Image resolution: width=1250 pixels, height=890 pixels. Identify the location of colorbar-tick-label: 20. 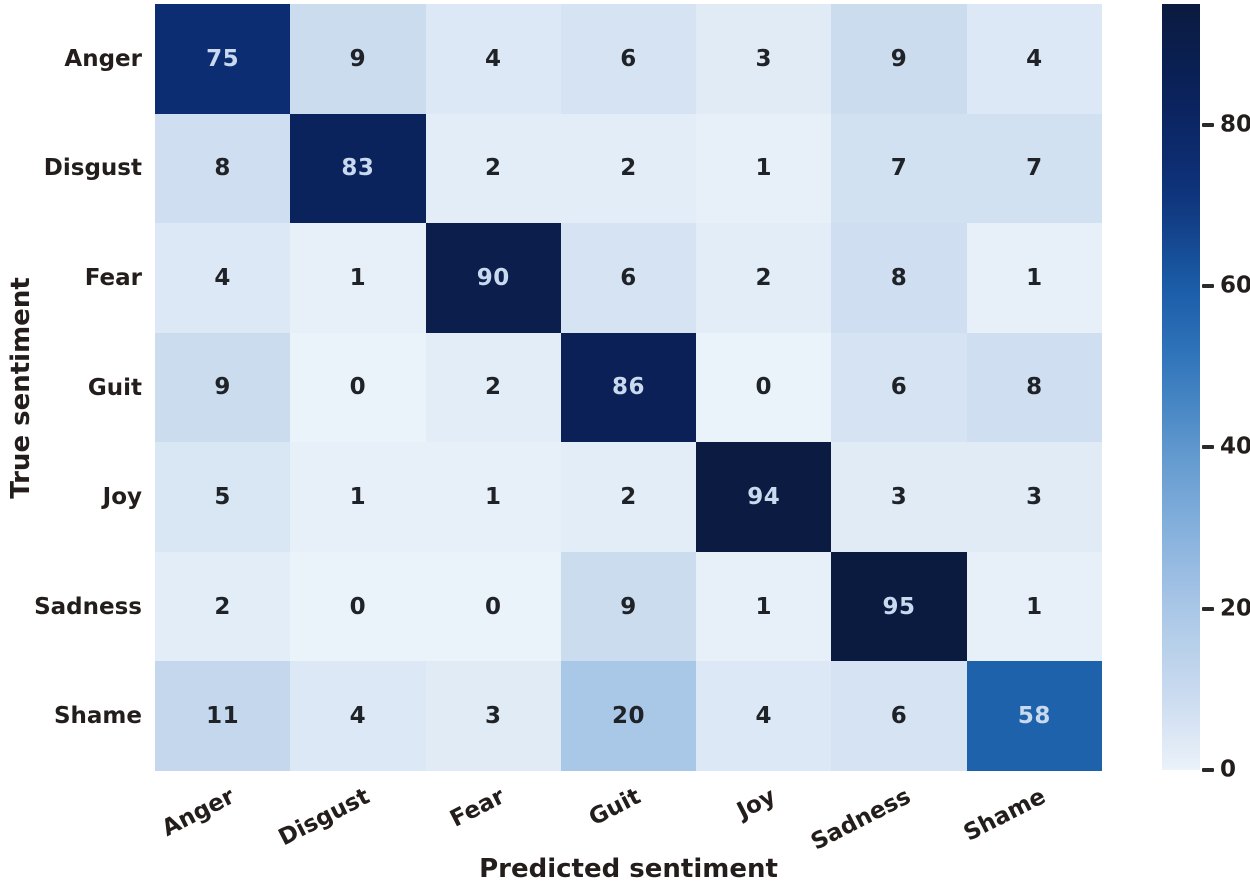
(1235, 608).